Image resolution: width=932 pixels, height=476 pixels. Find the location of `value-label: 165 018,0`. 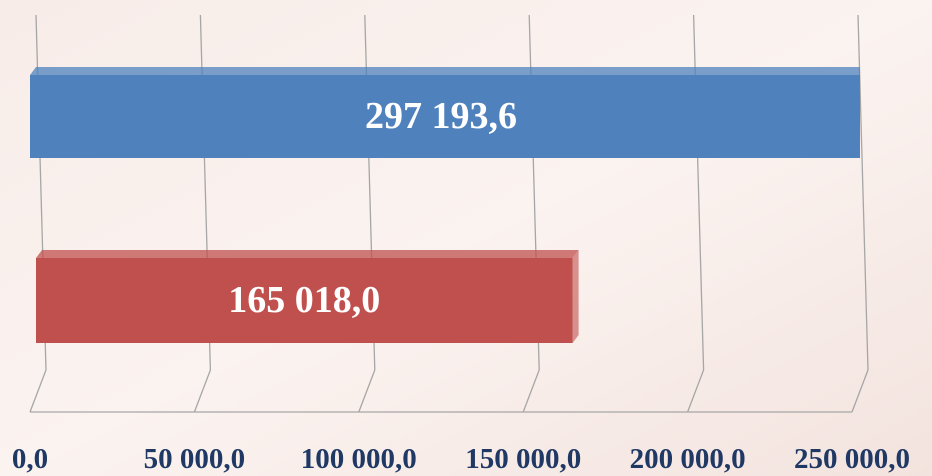

value-label: 165 018,0 is located at coordinates (304, 300).